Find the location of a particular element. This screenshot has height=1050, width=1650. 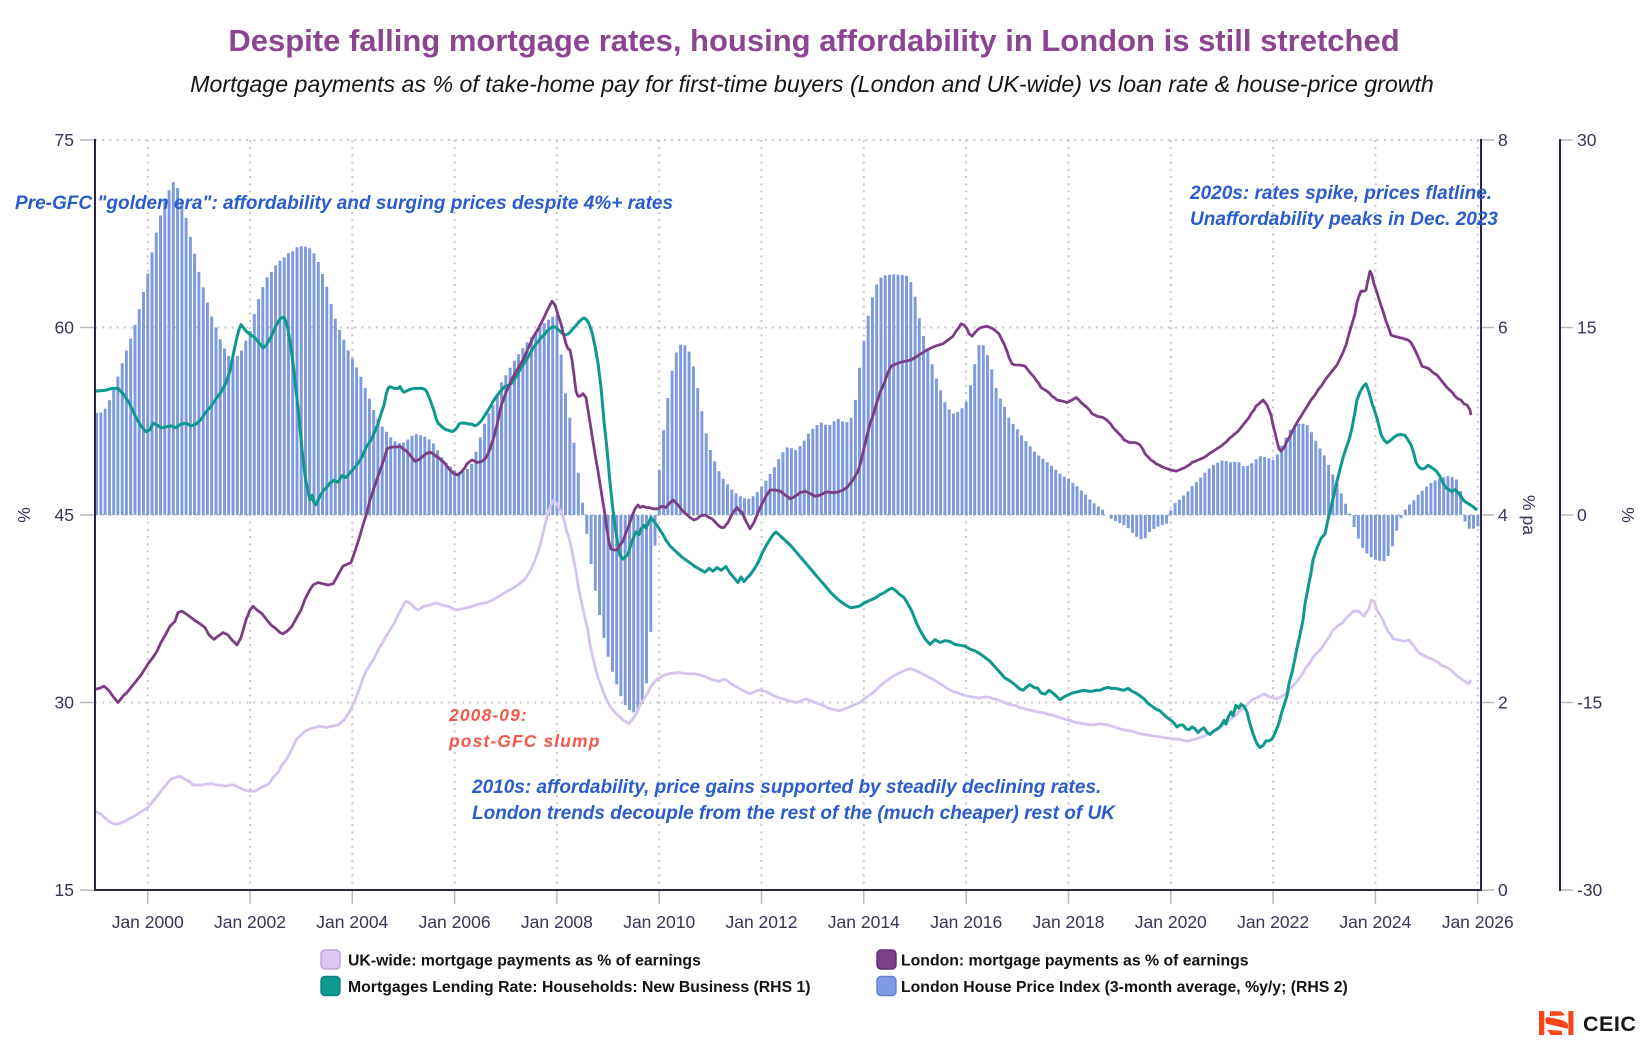

svg-text: Jan 2024 is located at coordinates (1375, 922).